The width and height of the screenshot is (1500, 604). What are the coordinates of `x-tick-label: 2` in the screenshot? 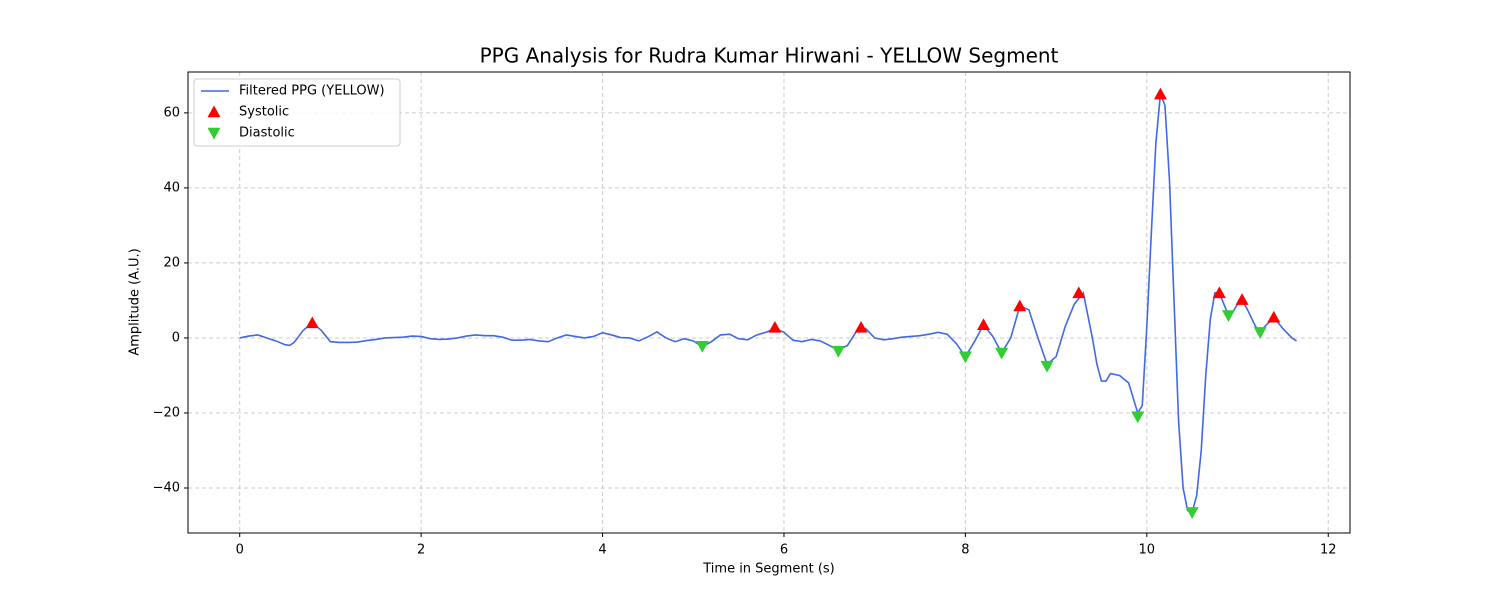 It's located at (421, 550).